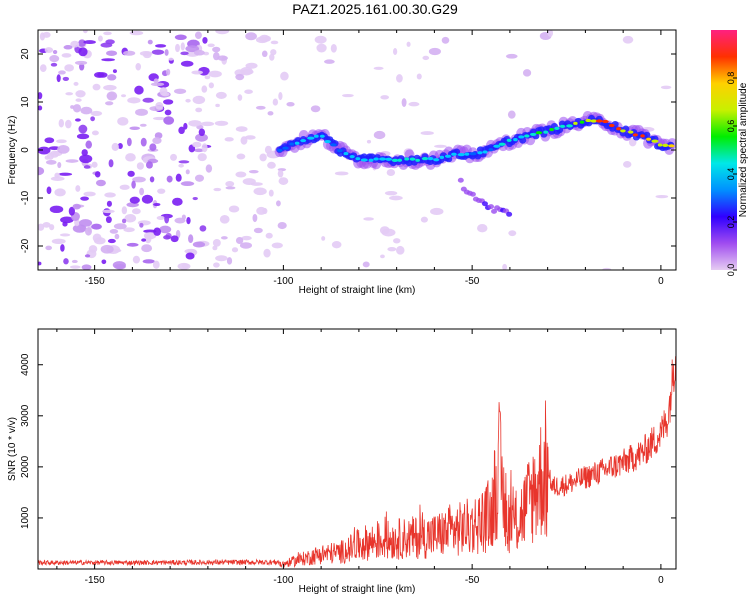 This screenshot has width=750, height=600. What do you see at coordinates (25, 517) in the screenshot?
I see `y-tick-label: 1000` at bounding box center [25, 517].